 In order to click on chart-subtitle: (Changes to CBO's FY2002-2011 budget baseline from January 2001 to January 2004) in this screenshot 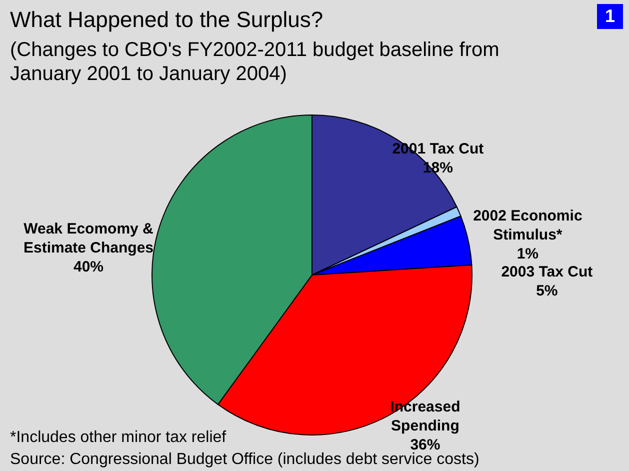, I will do `click(255, 62)`.